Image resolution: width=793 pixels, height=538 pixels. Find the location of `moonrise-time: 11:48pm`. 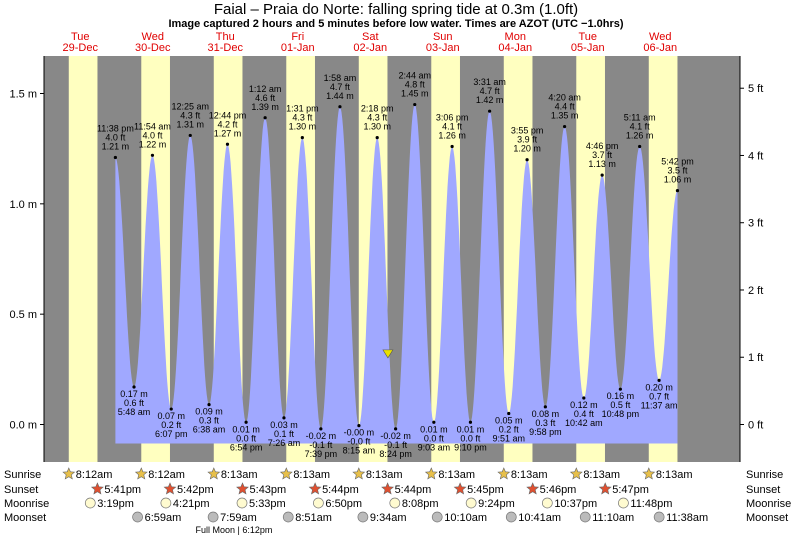

moonrise-time: 11:48pm is located at coordinates (651, 504).